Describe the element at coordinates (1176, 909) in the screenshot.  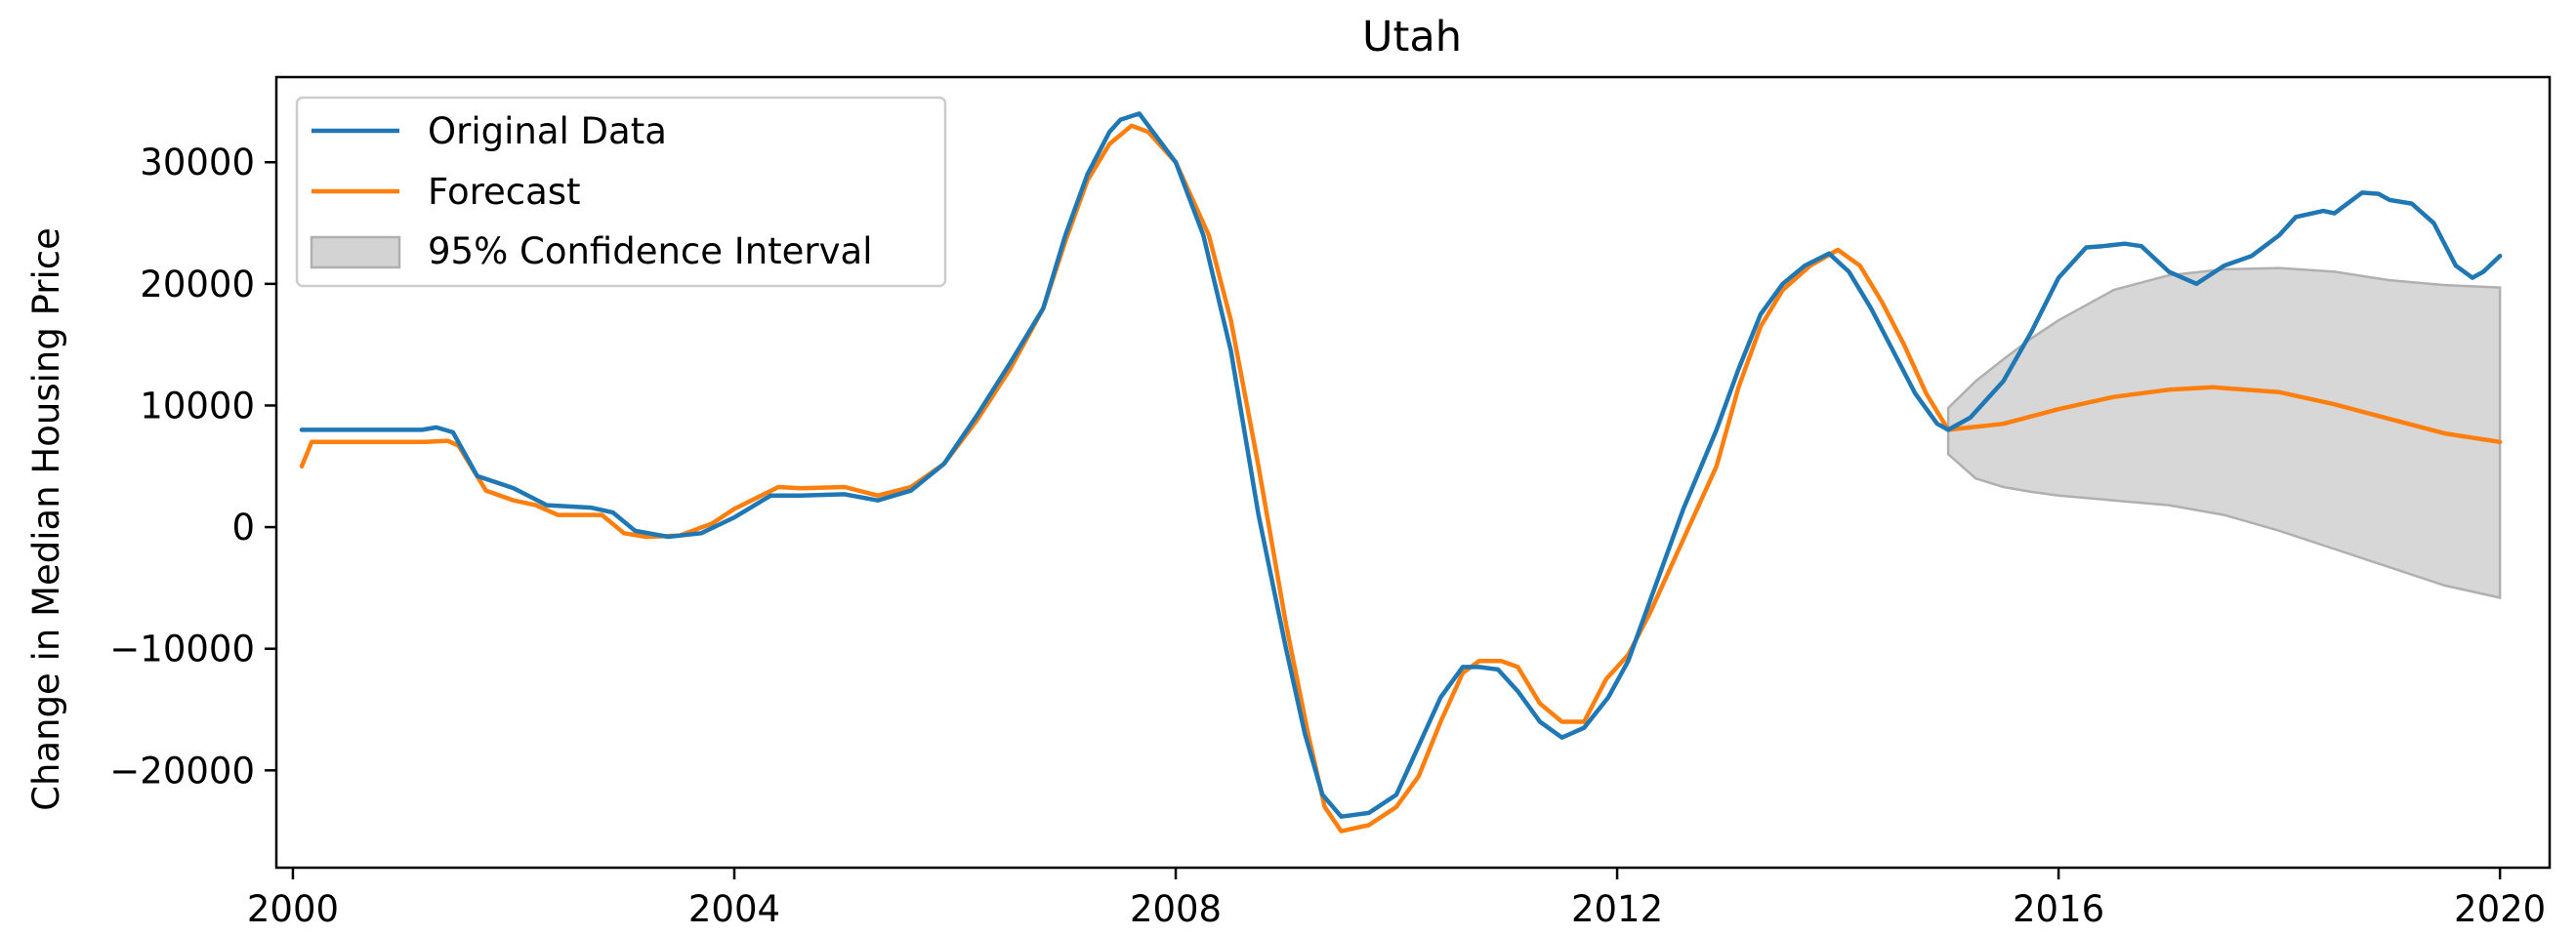
I see `x-tick-label: 2008` at that location.